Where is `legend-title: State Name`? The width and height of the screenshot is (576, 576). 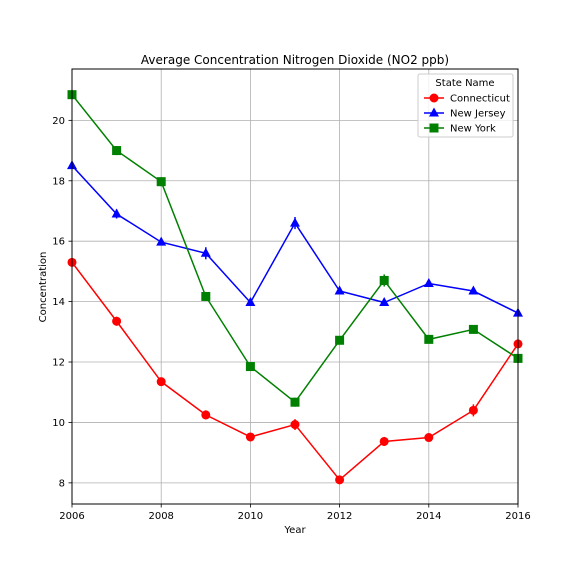
legend-title: State Name is located at coordinates (464, 83).